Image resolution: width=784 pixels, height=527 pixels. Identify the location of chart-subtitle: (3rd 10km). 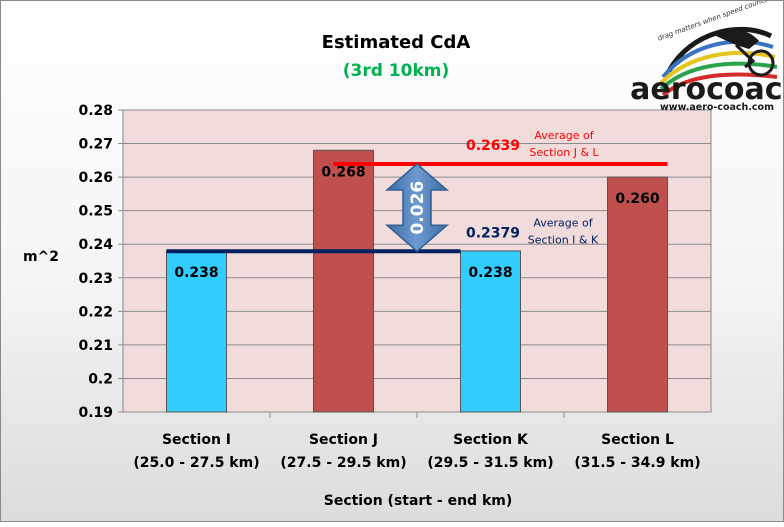
(396, 71).